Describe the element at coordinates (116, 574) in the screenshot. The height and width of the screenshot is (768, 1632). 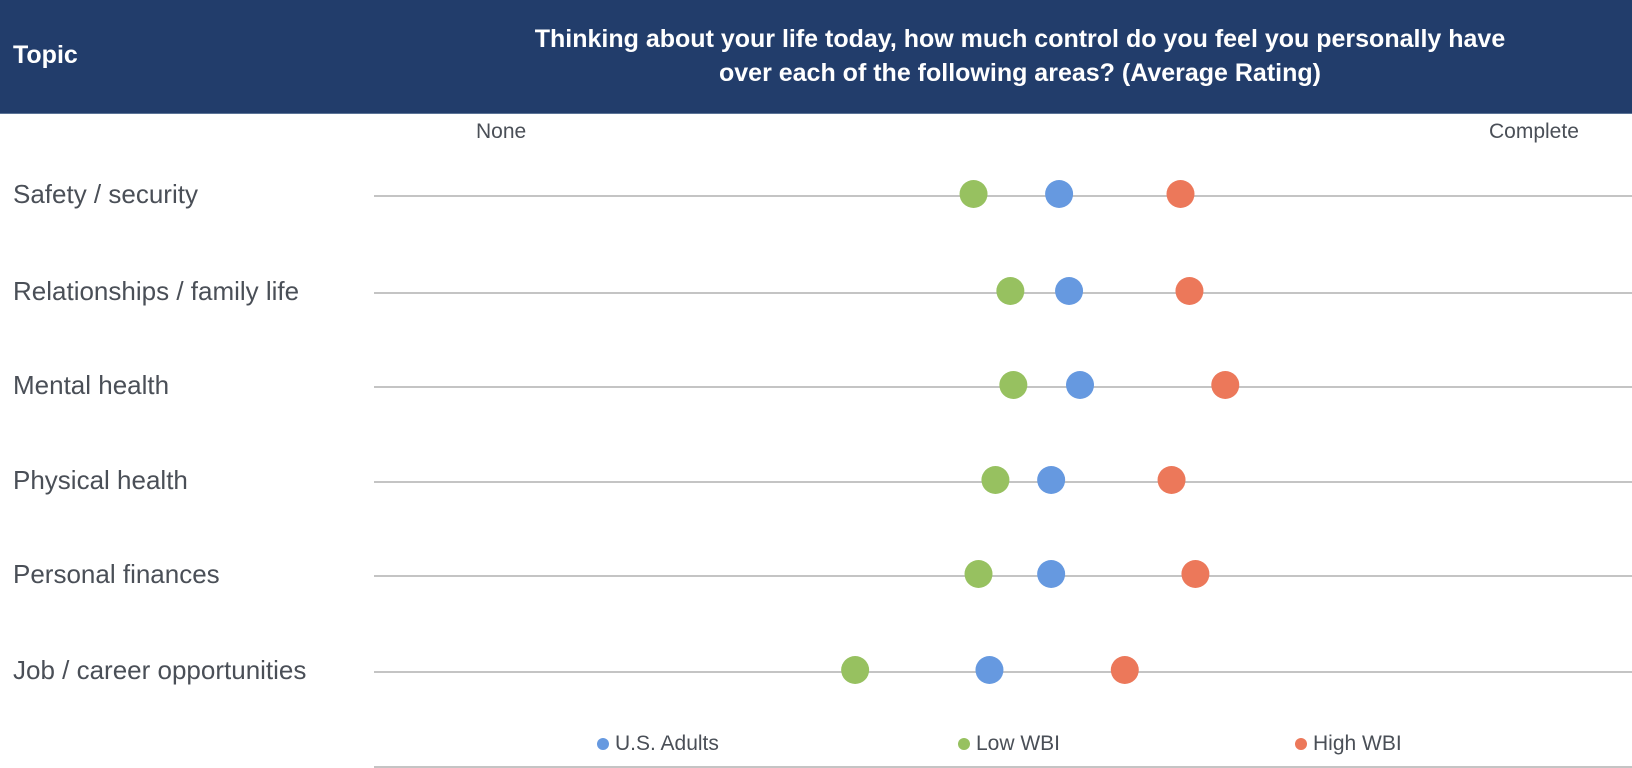
I see `row-label: Personal finances` at that location.